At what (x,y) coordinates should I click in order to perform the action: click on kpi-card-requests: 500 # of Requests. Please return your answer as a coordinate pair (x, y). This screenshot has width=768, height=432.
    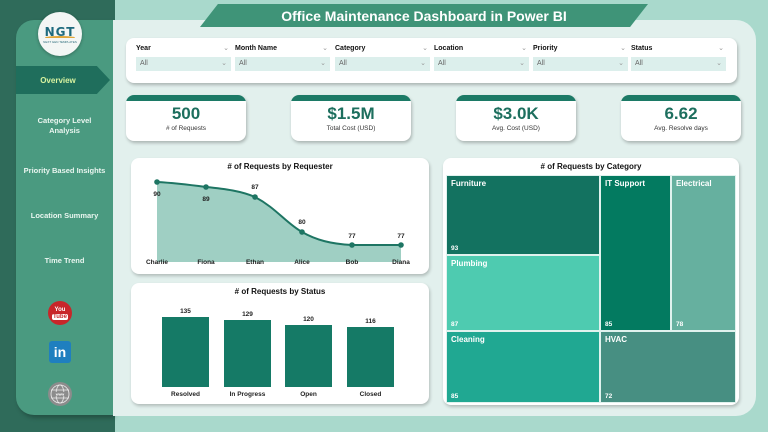
    Looking at the image, I should click on (186, 118).